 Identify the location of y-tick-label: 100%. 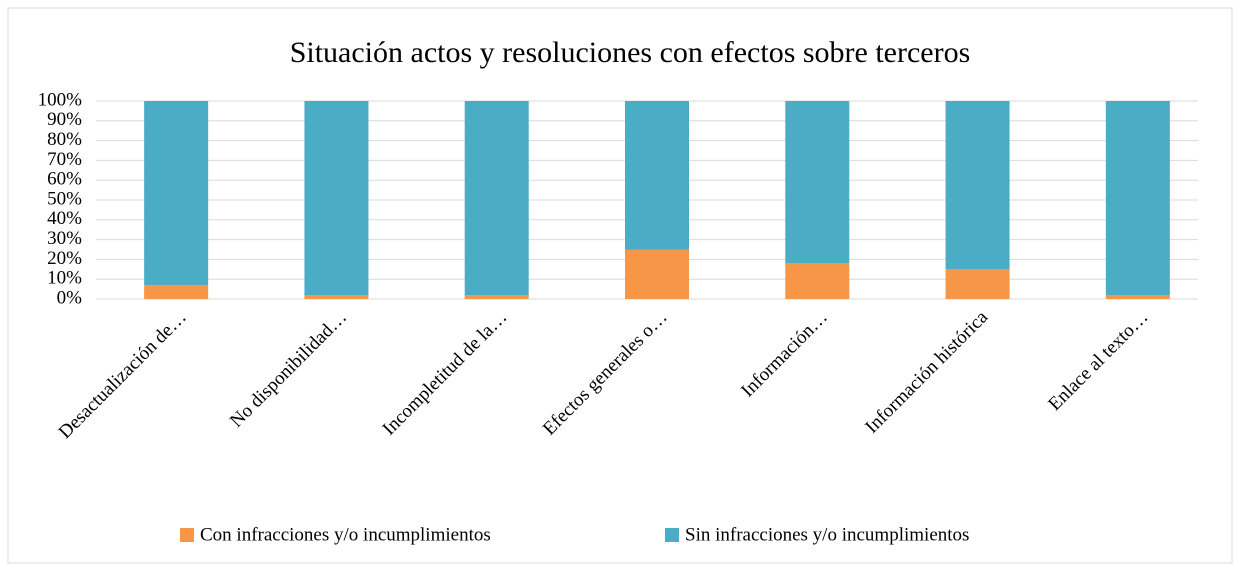
(60, 99).